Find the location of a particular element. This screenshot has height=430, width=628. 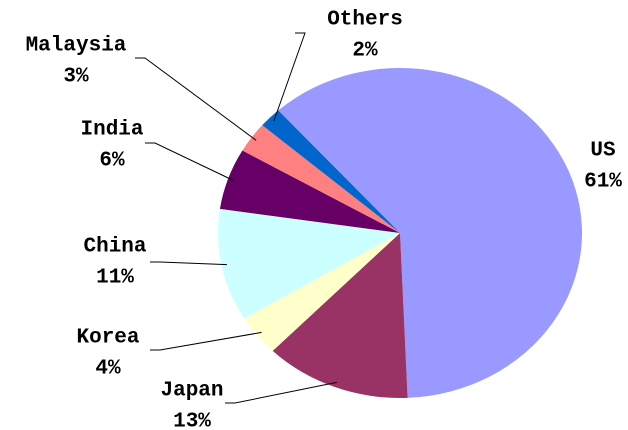

slice-label: Korea is located at coordinates (107, 338).